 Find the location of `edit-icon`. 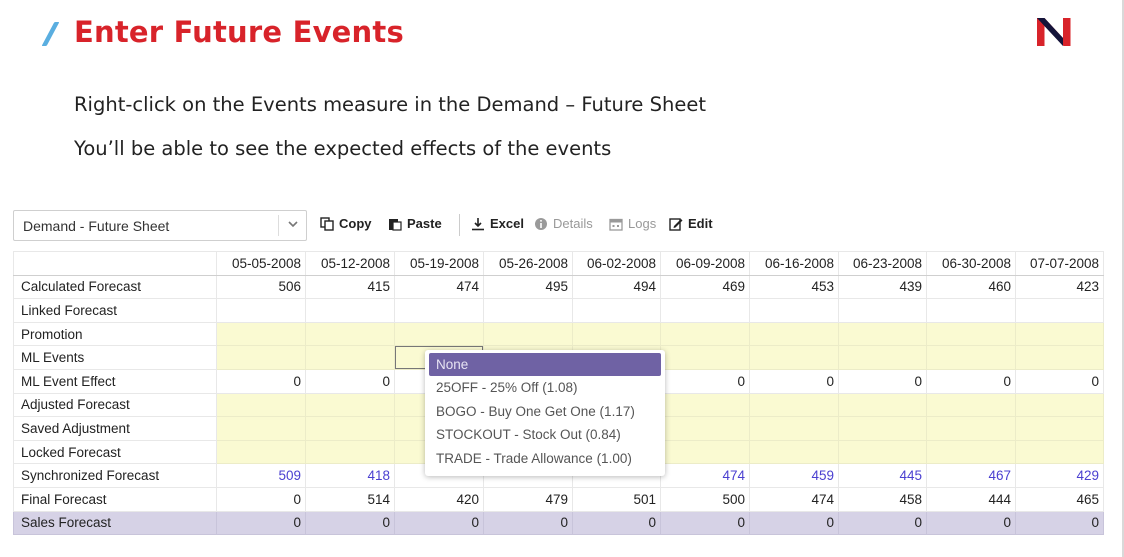

edit-icon is located at coordinates (676, 224).